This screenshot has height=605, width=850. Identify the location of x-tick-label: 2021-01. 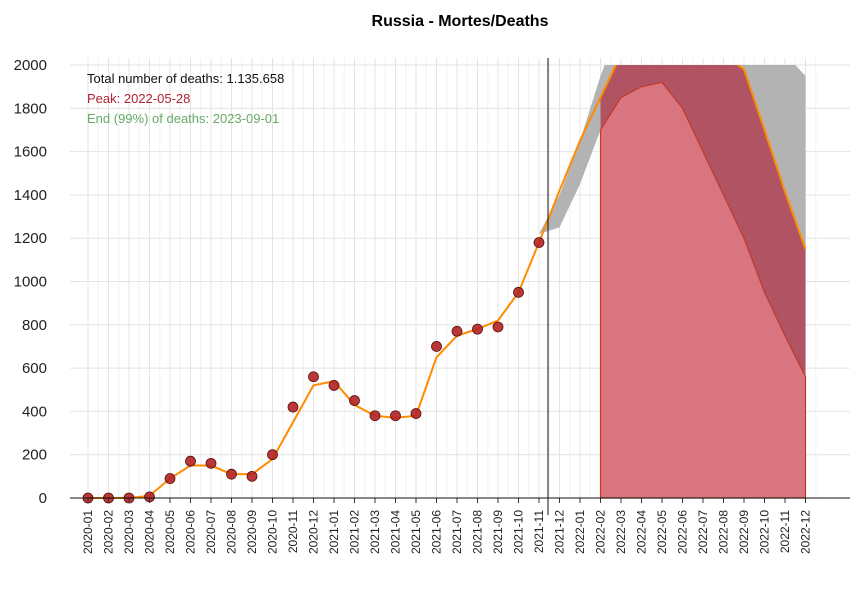
(334, 532).